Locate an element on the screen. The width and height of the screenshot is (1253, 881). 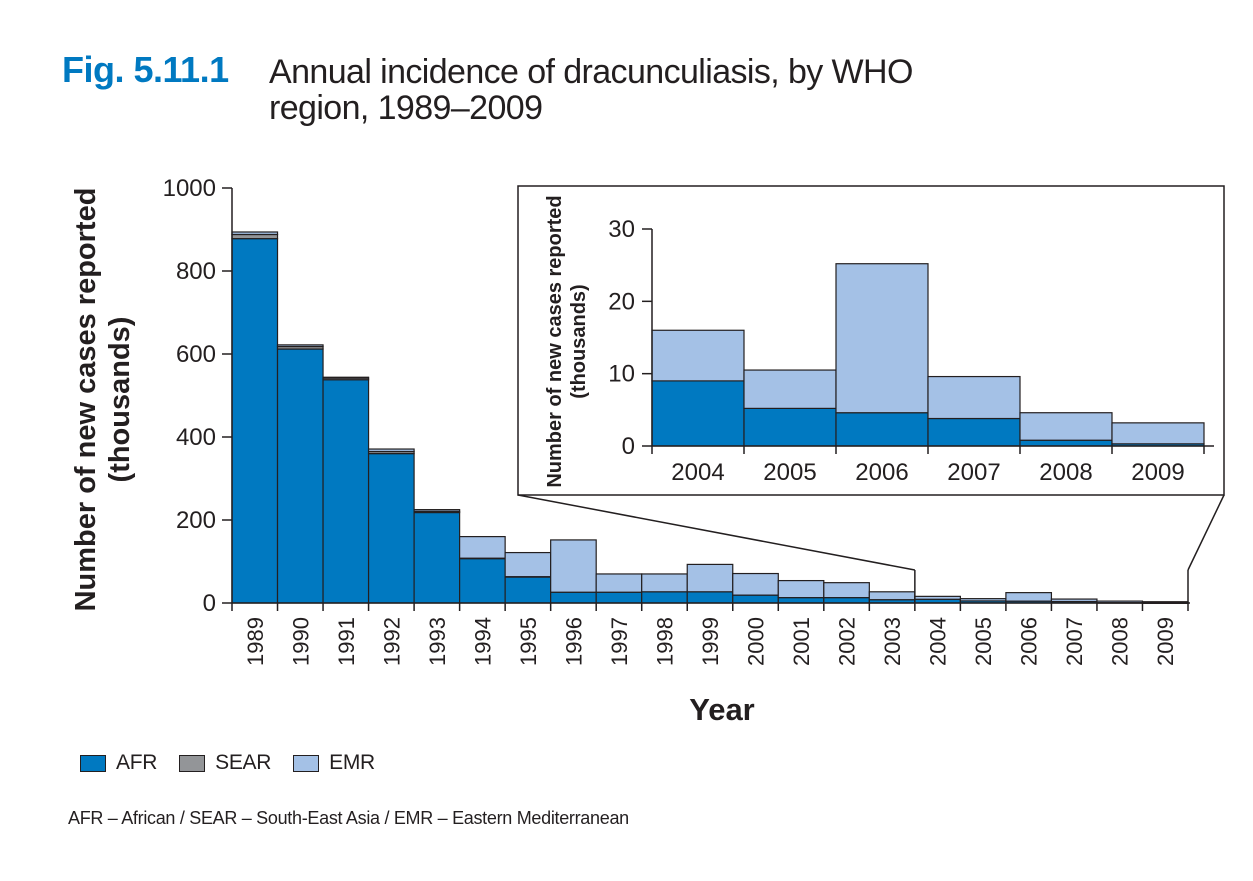
y-tick-label-1000: 1000 is located at coordinates (189, 188).